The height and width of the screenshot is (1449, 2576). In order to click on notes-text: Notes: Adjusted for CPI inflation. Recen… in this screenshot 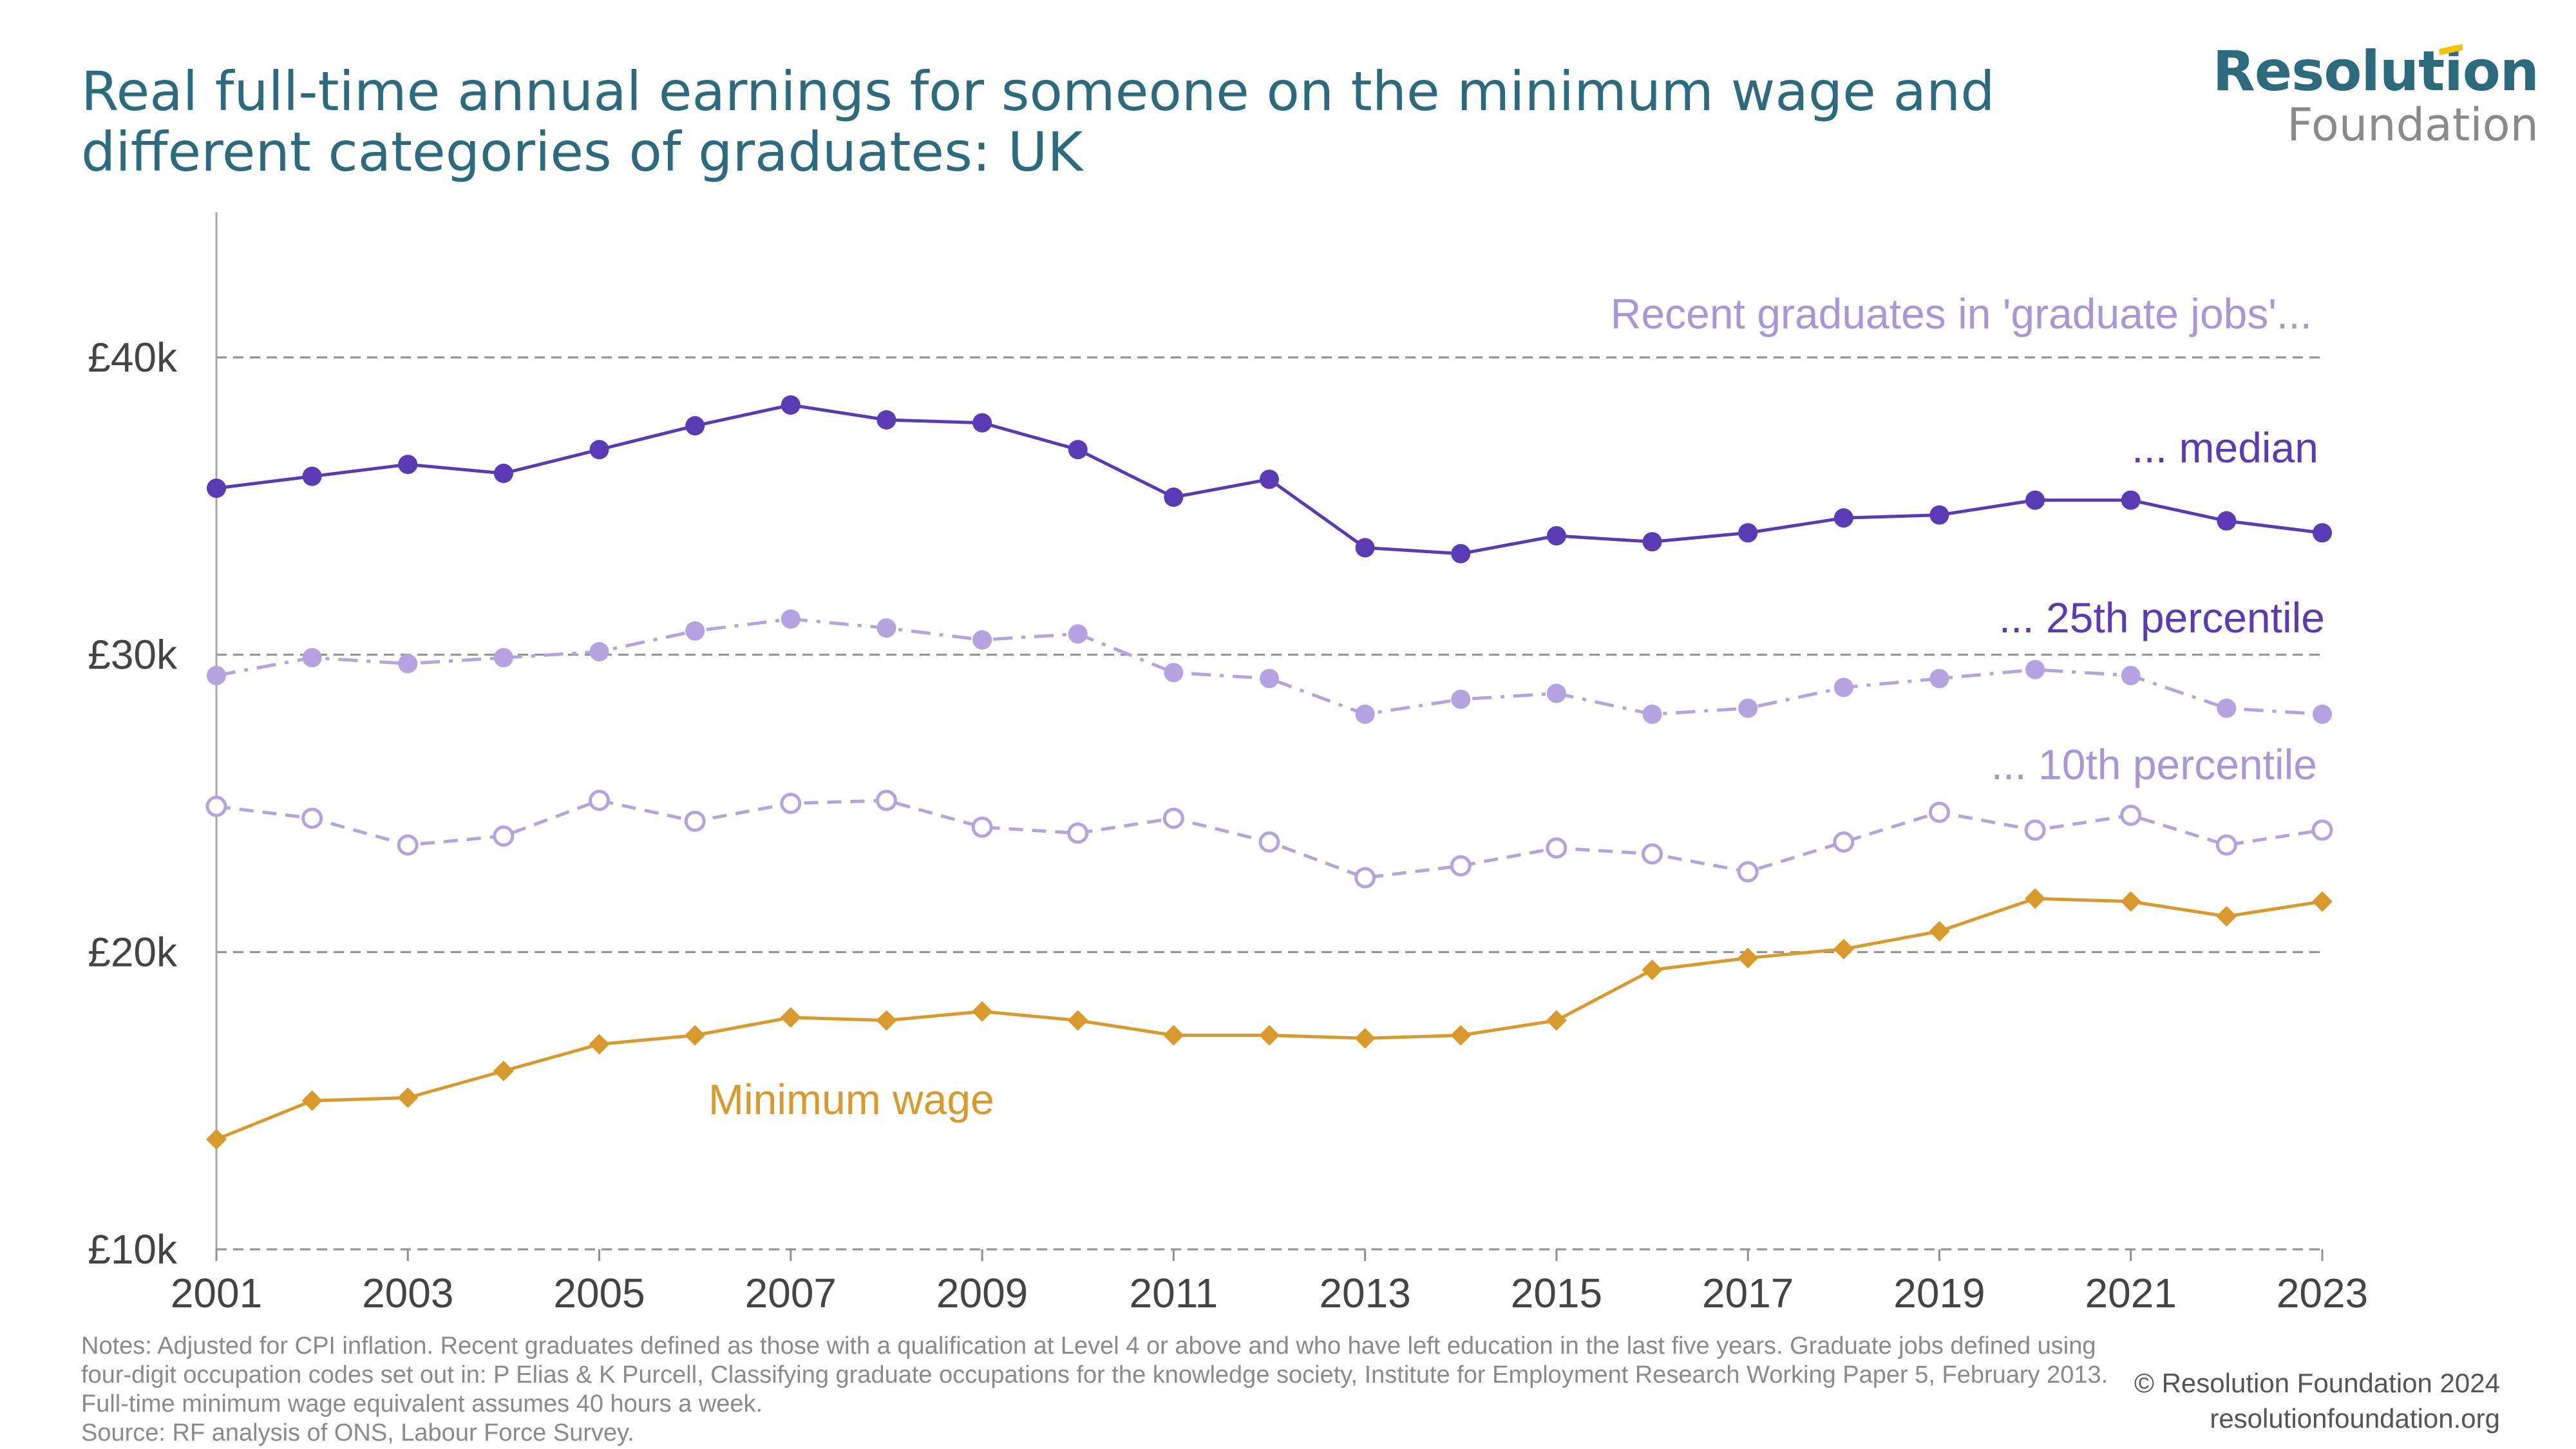, I will do `click(1094, 1374)`.